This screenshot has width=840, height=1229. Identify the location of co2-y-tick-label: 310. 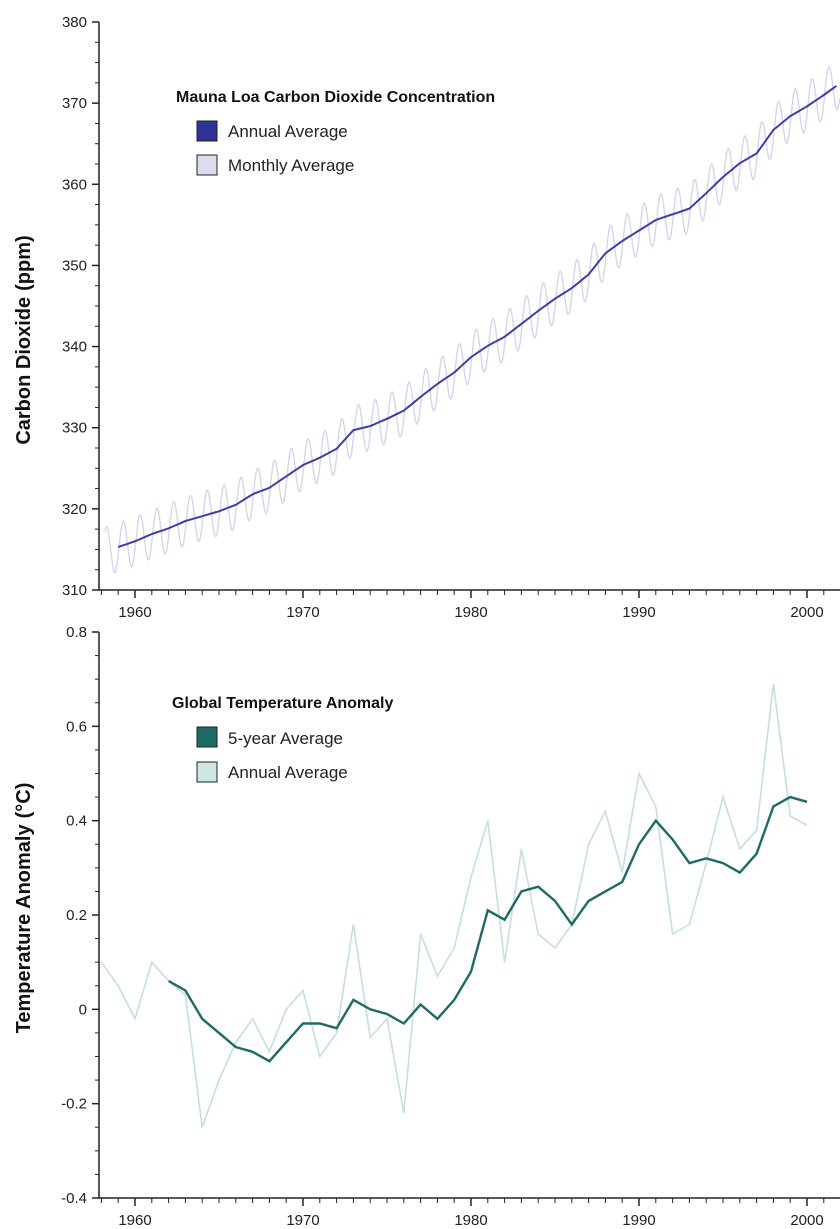
(74, 590).